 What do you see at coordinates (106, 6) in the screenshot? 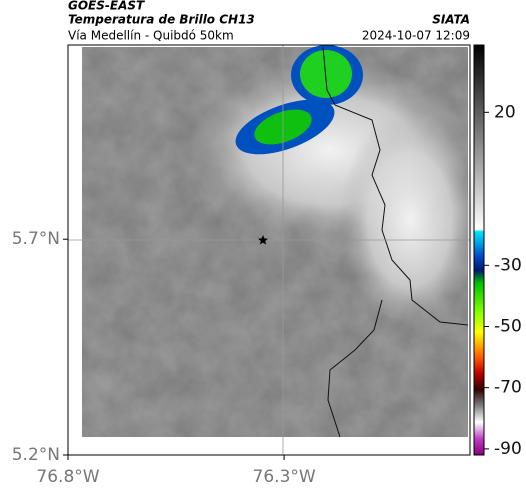
I see `source: GOES-EAST` at bounding box center [106, 6].